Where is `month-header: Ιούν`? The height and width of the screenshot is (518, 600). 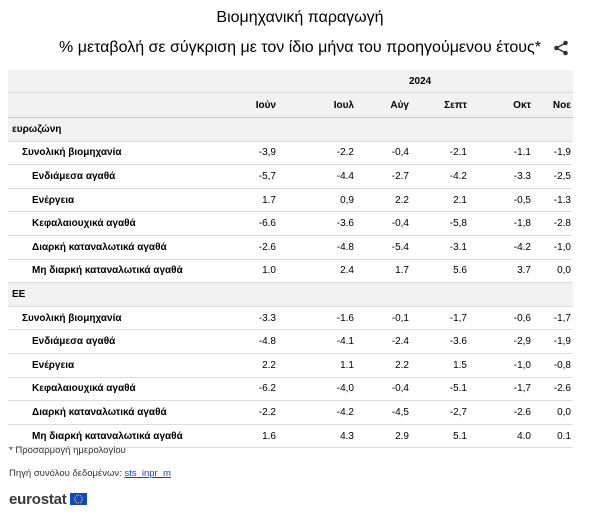
month-header: Ιούν is located at coordinates (237, 105).